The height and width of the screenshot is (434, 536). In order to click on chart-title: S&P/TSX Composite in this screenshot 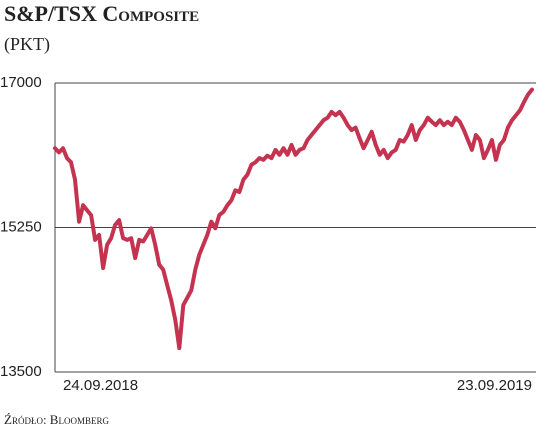, I will do `click(101, 13)`.